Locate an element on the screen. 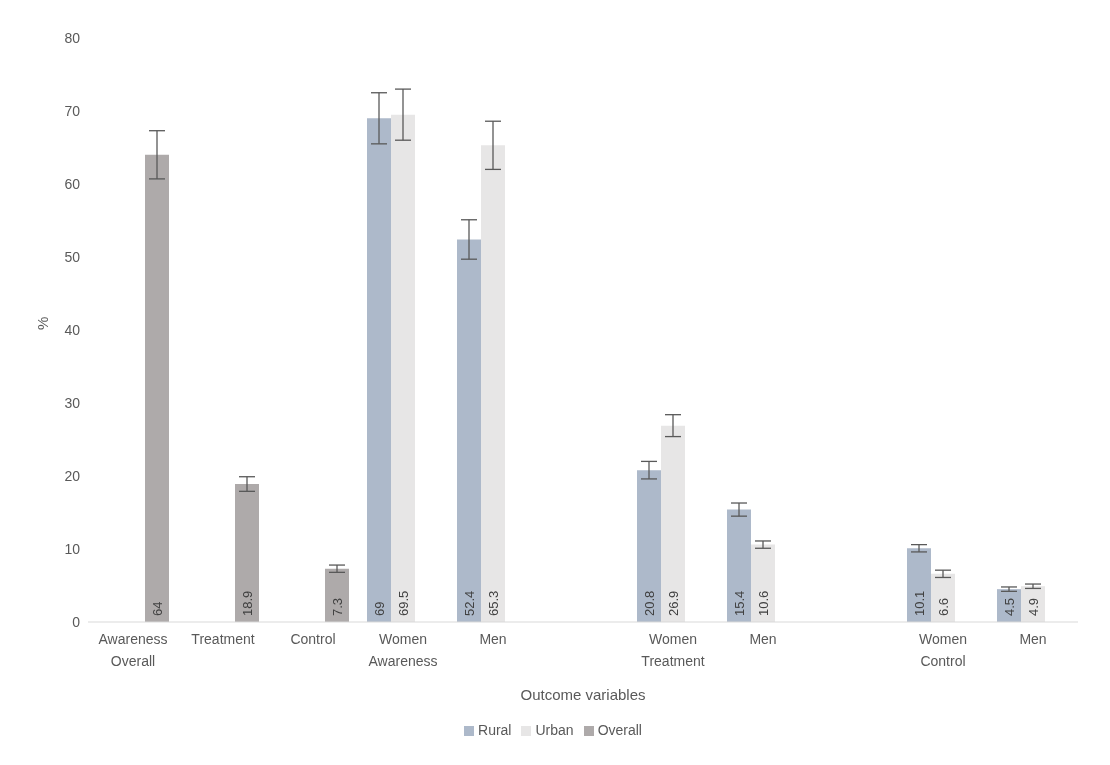  y-tick-label: 40 is located at coordinates (72, 329).